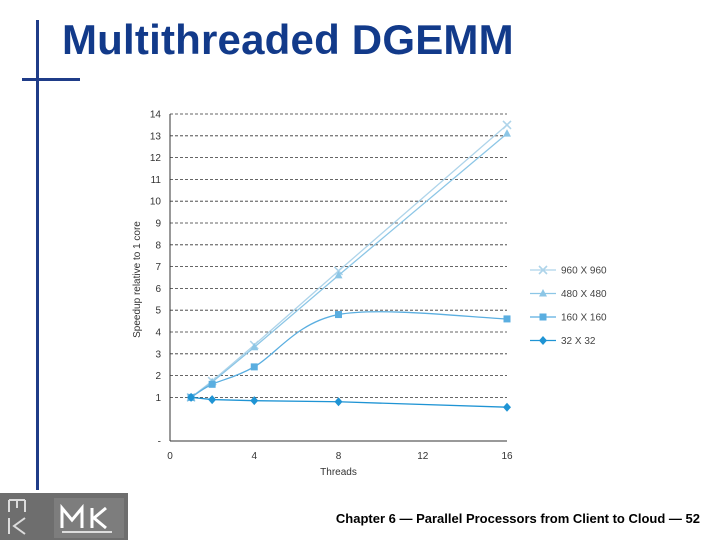  I want to click on legend-label-0: 960 X 960, so click(584, 271).